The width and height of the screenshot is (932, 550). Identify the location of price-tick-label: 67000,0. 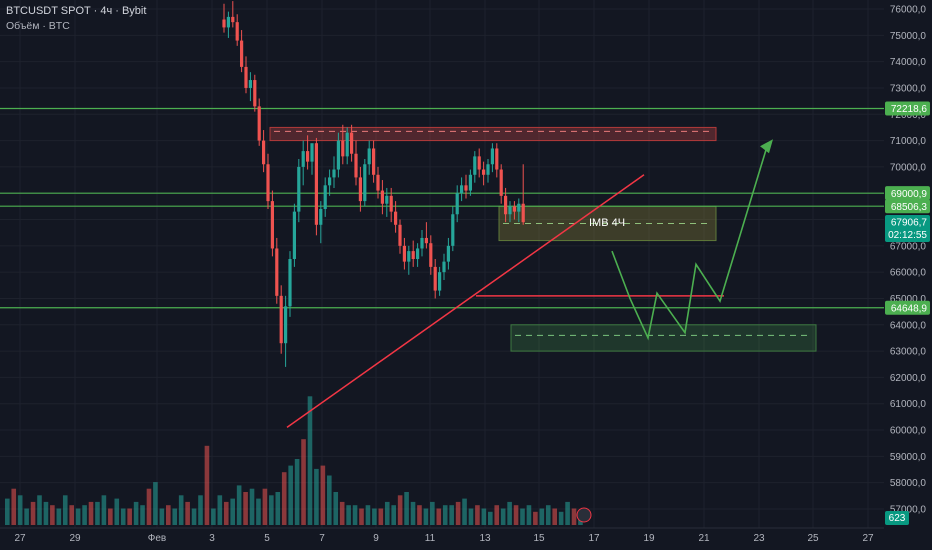
(908, 246).